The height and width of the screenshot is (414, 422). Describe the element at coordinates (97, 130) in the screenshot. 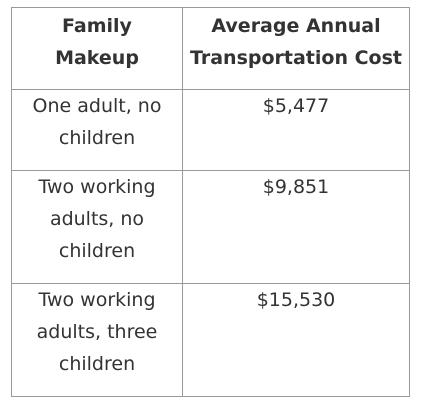

I see `family-makeup-cell: One adult, no children` at that location.